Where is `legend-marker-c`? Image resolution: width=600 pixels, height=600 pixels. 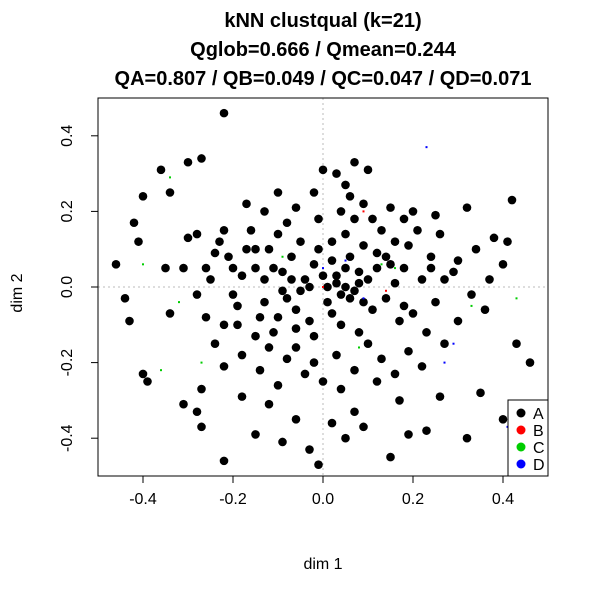
legend-marker-c is located at coordinates (521, 447).